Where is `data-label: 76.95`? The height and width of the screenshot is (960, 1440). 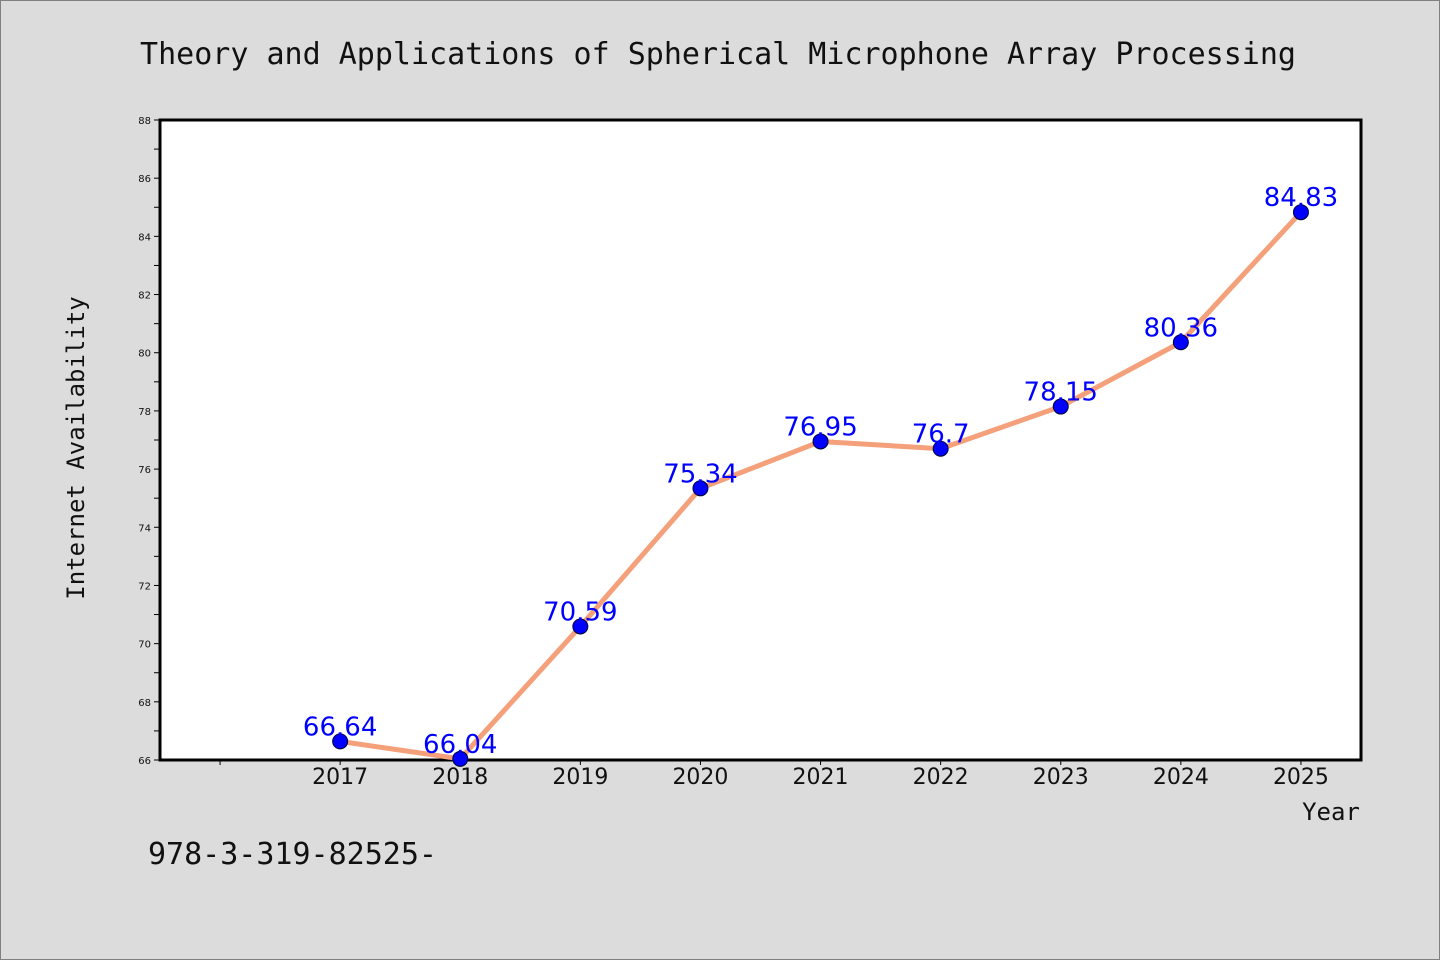
data-label: 76.95 is located at coordinates (820, 427).